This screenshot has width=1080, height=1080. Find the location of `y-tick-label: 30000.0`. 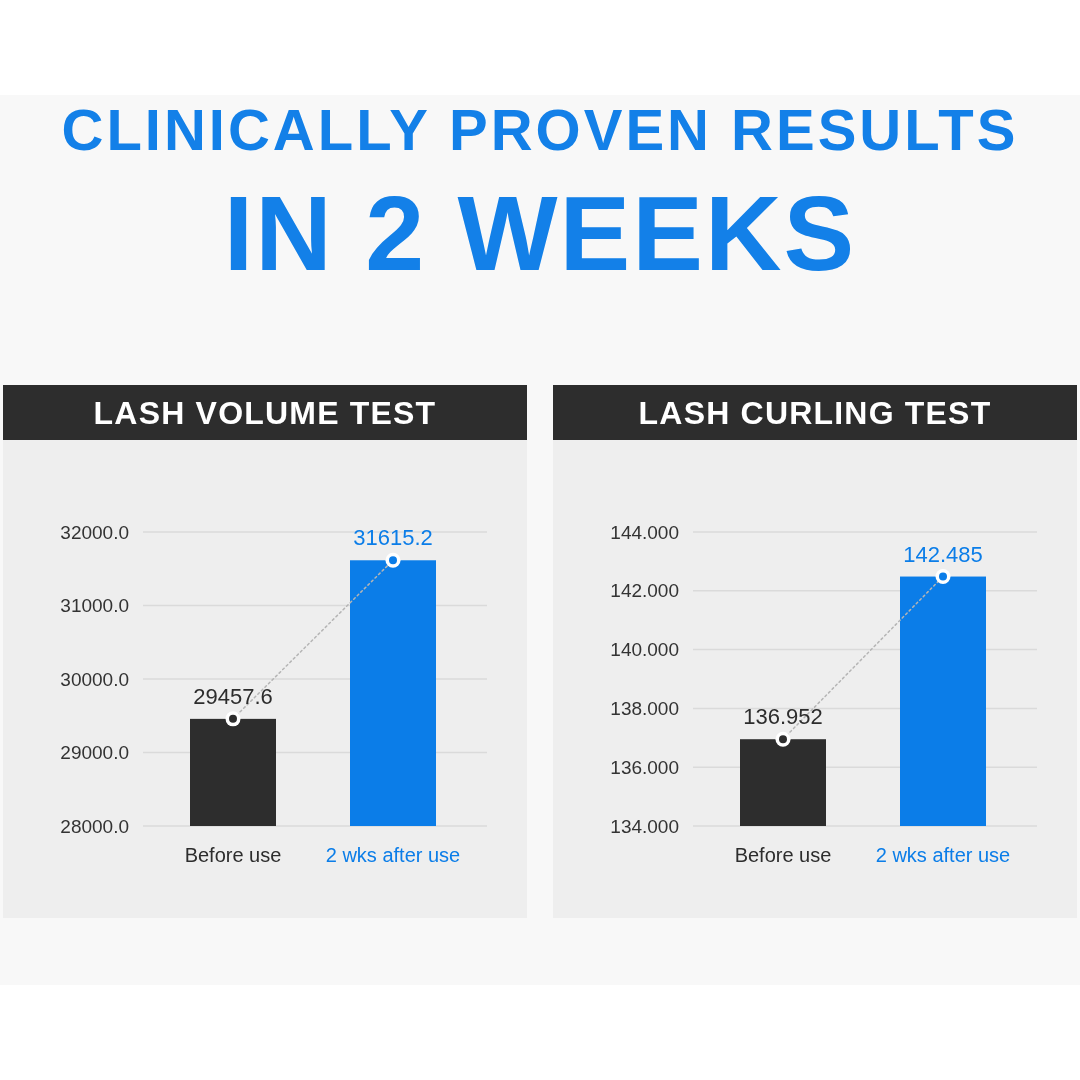

y-tick-label: 30000.0 is located at coordinates (94, 679).